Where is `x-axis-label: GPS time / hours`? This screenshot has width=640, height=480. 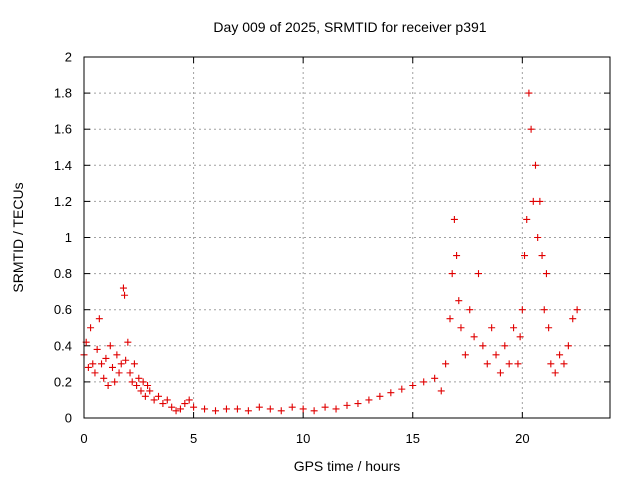 x-axis-label: GPS time / hours is located at coordinates (347, 466).